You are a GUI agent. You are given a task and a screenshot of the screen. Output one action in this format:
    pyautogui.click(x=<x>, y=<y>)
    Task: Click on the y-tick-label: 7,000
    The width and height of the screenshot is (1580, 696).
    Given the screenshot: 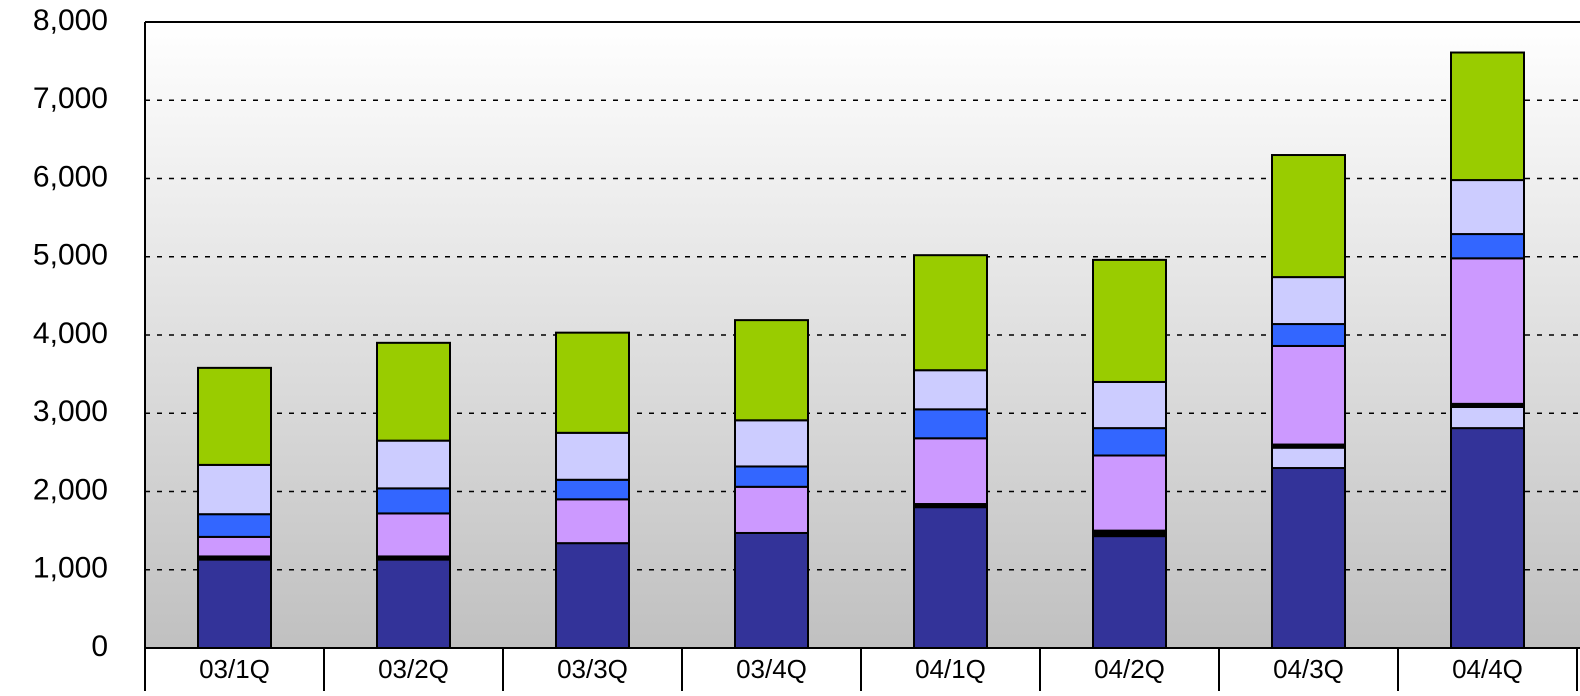 What is the action you would take?
    pyautogui.click(x=70, y=98)
    